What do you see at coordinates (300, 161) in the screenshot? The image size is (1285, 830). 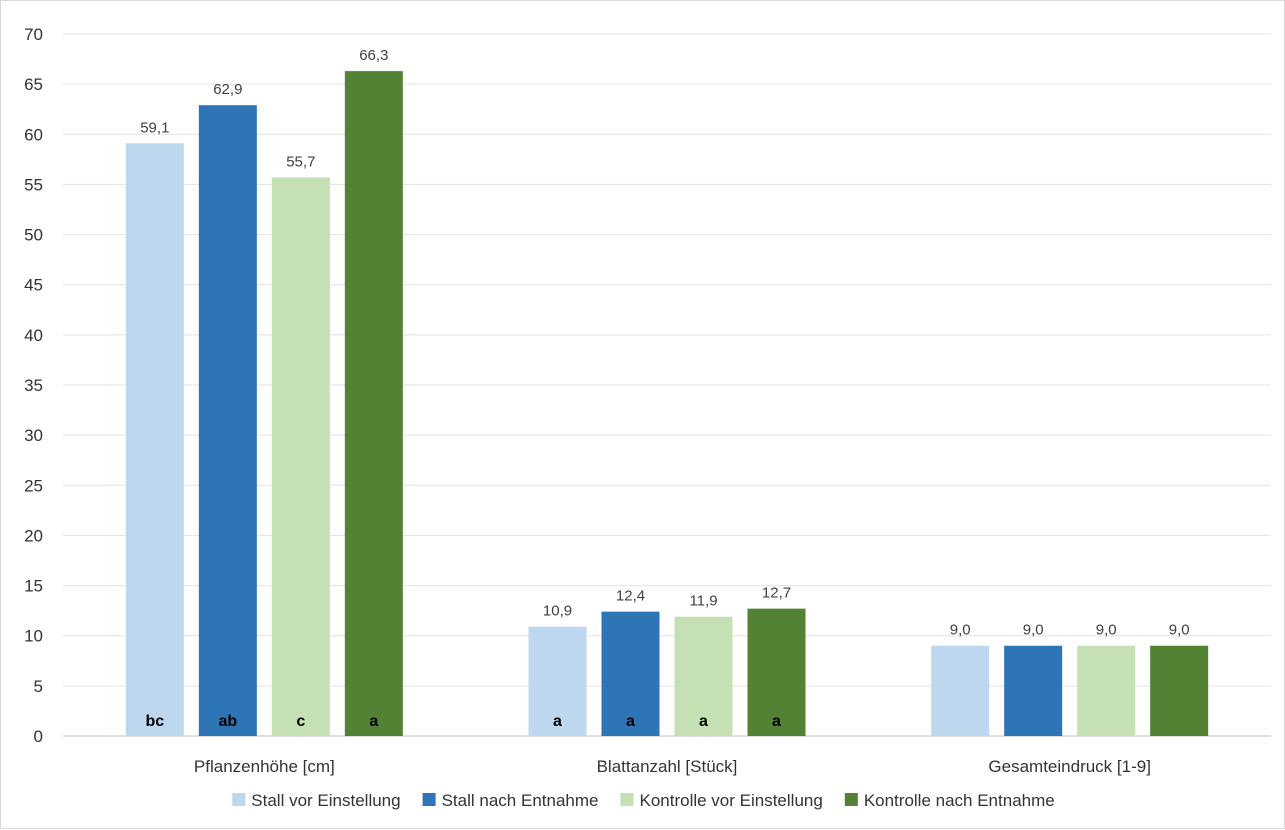 I see `data-label: 55,7` at bounding box center [300, 161].